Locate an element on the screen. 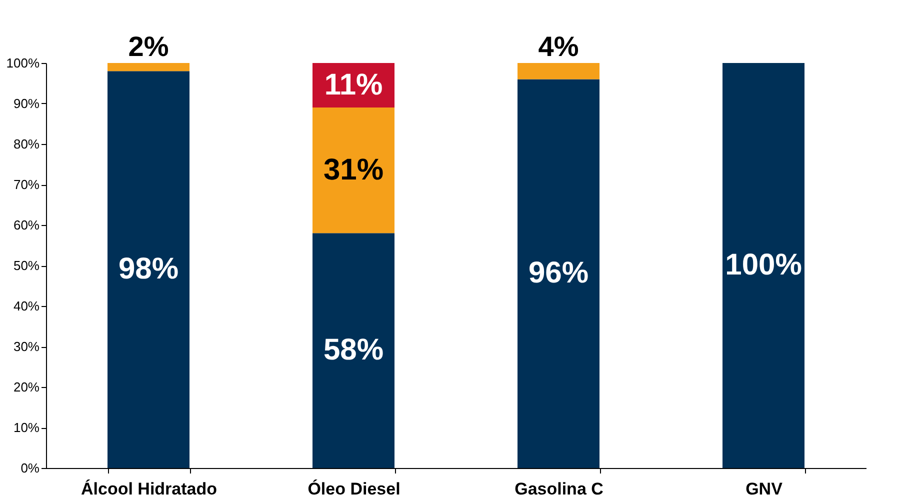  y-tick-label: 50% is located at coordinates (26, 265).